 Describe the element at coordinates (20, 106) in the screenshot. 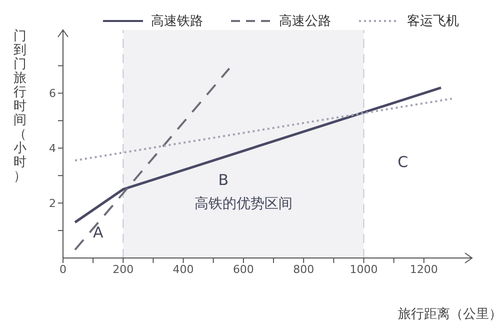

I see `text: 门到门旅行时间（小时）` at that location.